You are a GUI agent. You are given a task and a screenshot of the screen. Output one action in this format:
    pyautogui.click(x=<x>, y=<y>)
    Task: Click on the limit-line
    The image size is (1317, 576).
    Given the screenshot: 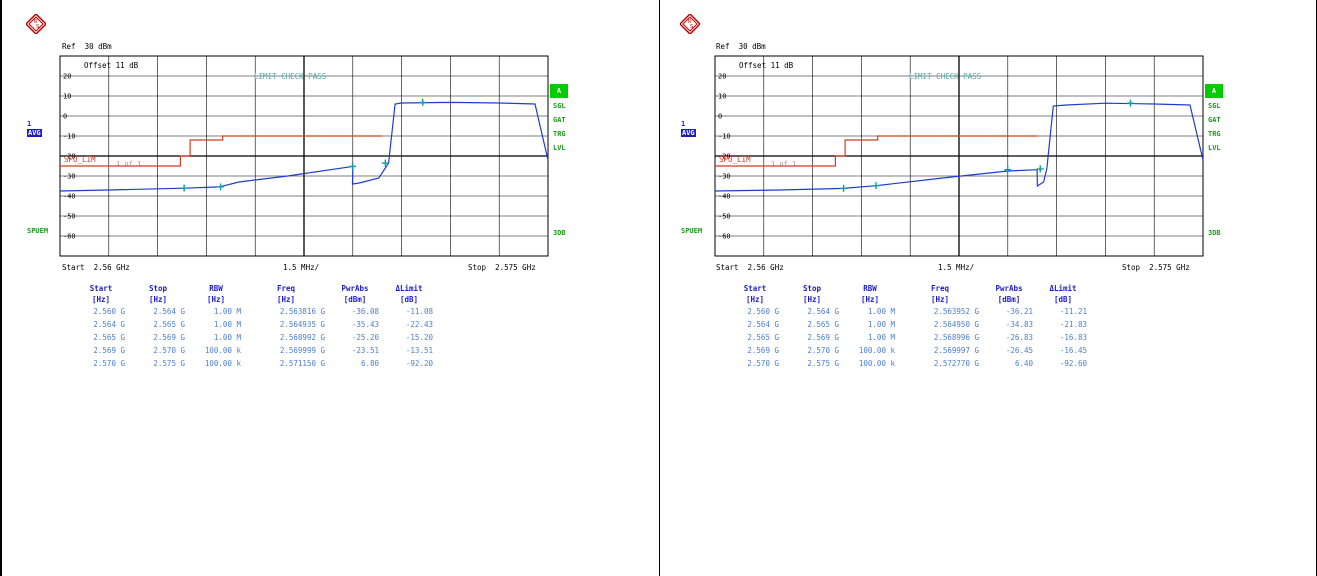 What is the action you would take?
    pyautogui.click(x=221, y=151)
    